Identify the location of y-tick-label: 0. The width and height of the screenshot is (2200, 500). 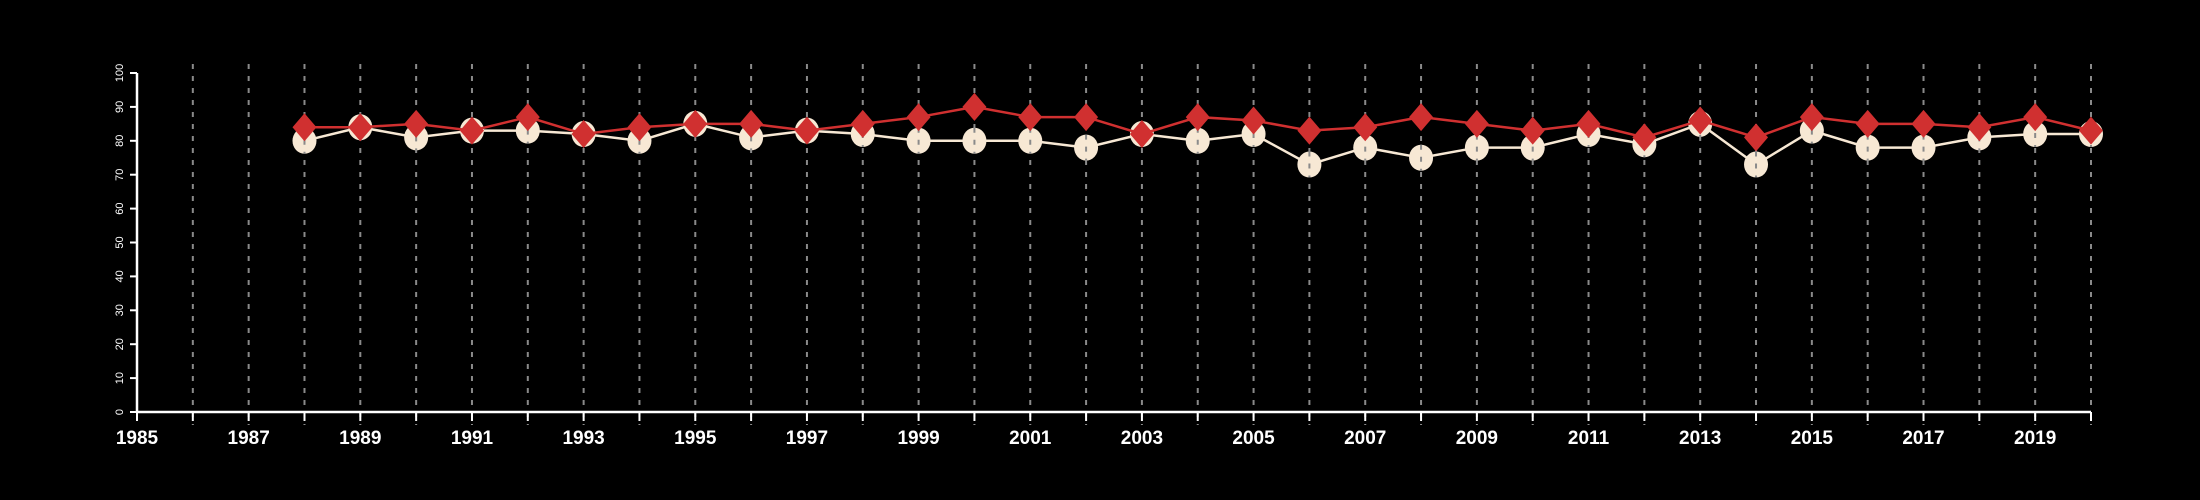
(120, 412).